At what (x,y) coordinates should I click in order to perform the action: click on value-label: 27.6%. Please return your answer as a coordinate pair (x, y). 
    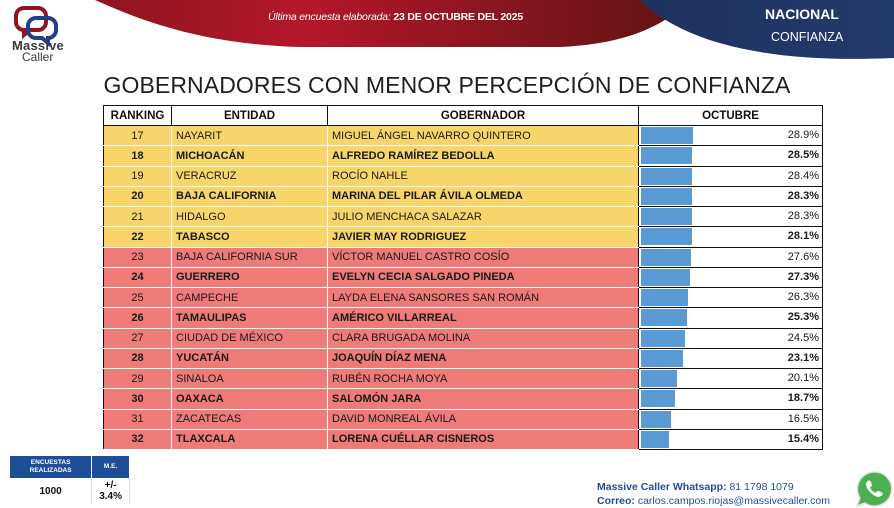
    Looking at the image, I should click on (803, 256).